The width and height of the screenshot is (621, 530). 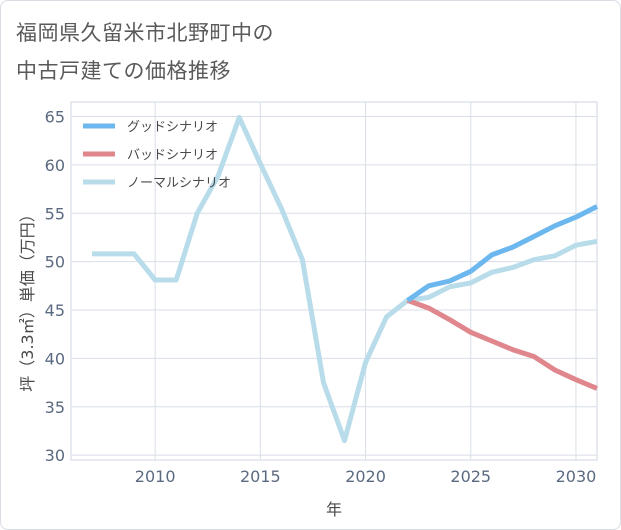 What do you see at coordinates (55, 262) in the screenshot?
I see `y-tick-label: 50` at bounding box center [55, 262].